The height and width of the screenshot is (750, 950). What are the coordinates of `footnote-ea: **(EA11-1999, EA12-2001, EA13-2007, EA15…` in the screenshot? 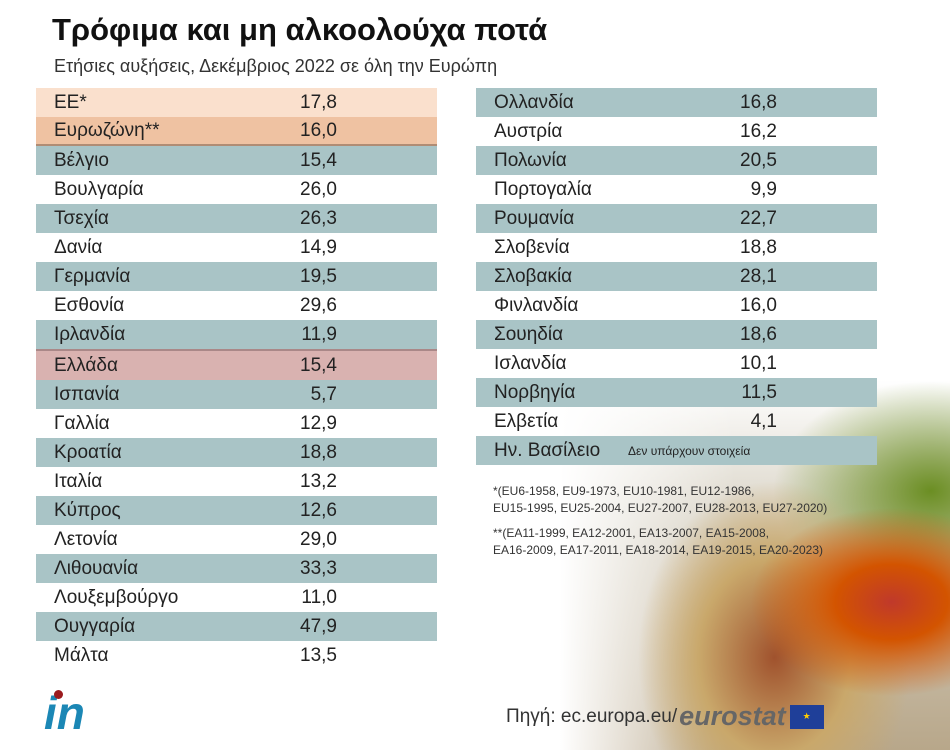 It's located at (658, 541).